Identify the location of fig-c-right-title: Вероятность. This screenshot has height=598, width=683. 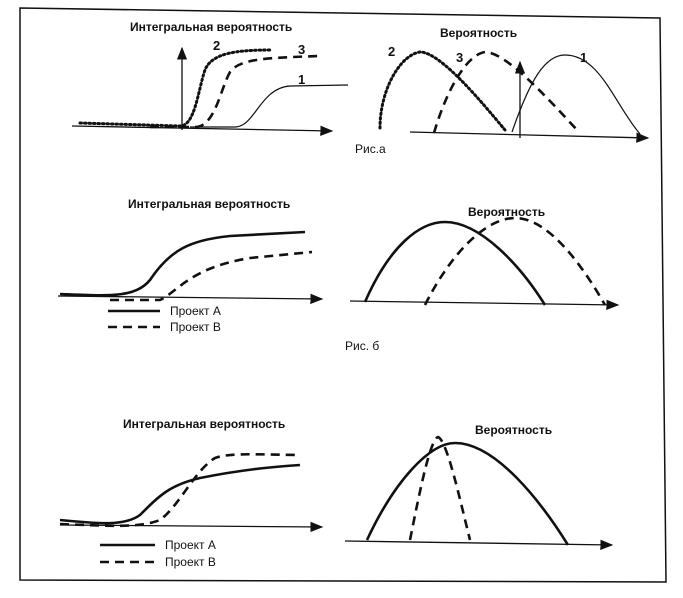
(513, 430).